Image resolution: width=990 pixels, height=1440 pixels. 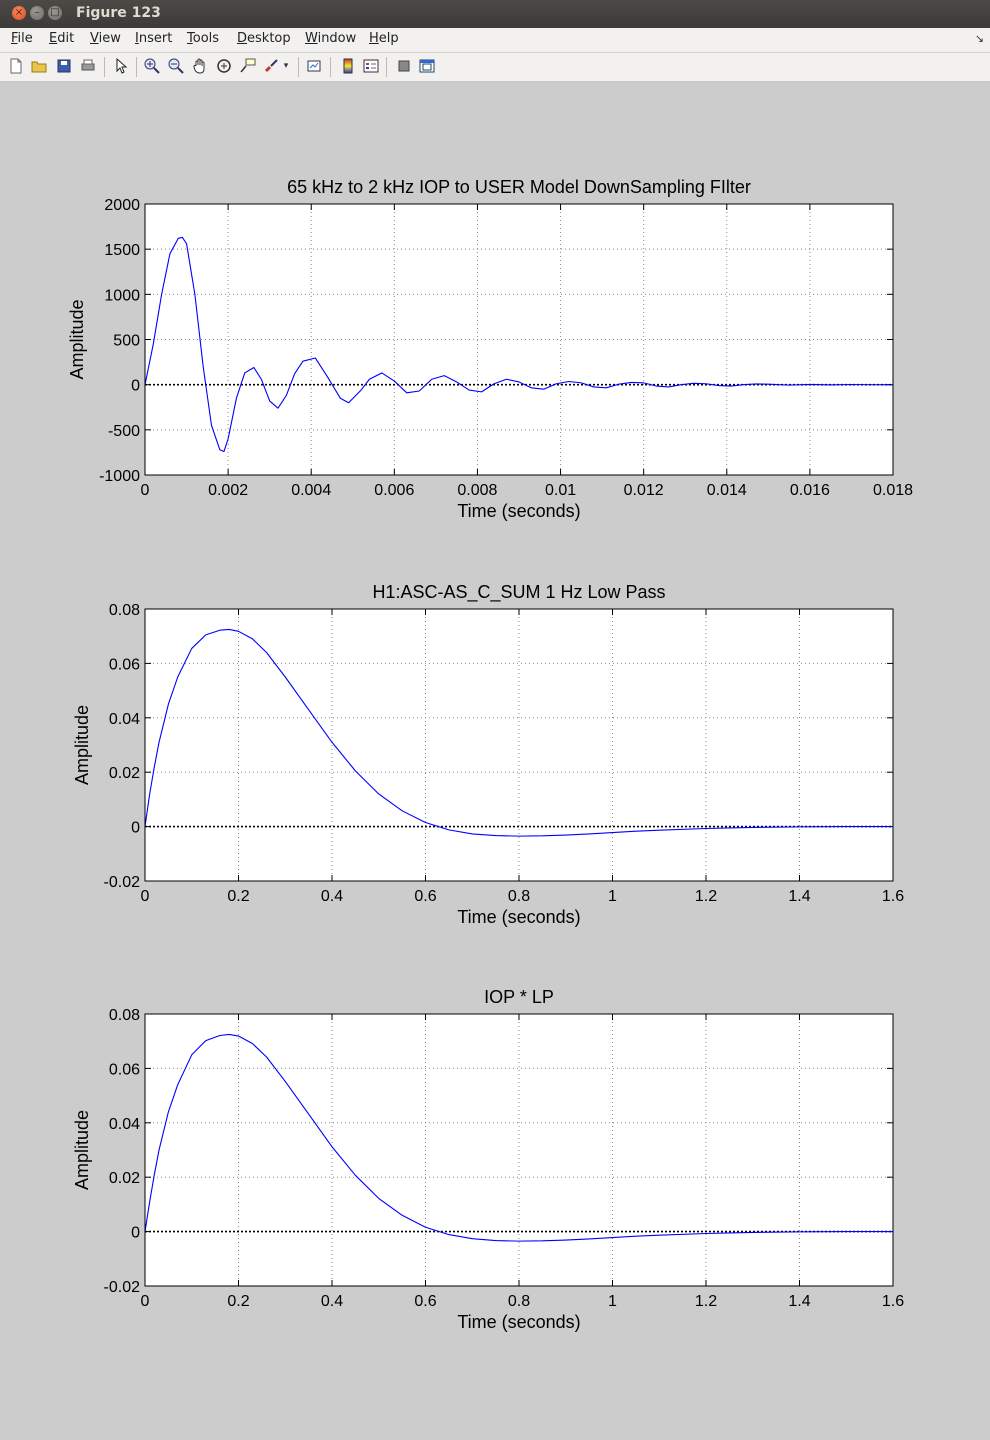 What do you see at coordinates (16, 66) in the screenshot?
I see `new-figure-icon` at bounding box center [16, 66].